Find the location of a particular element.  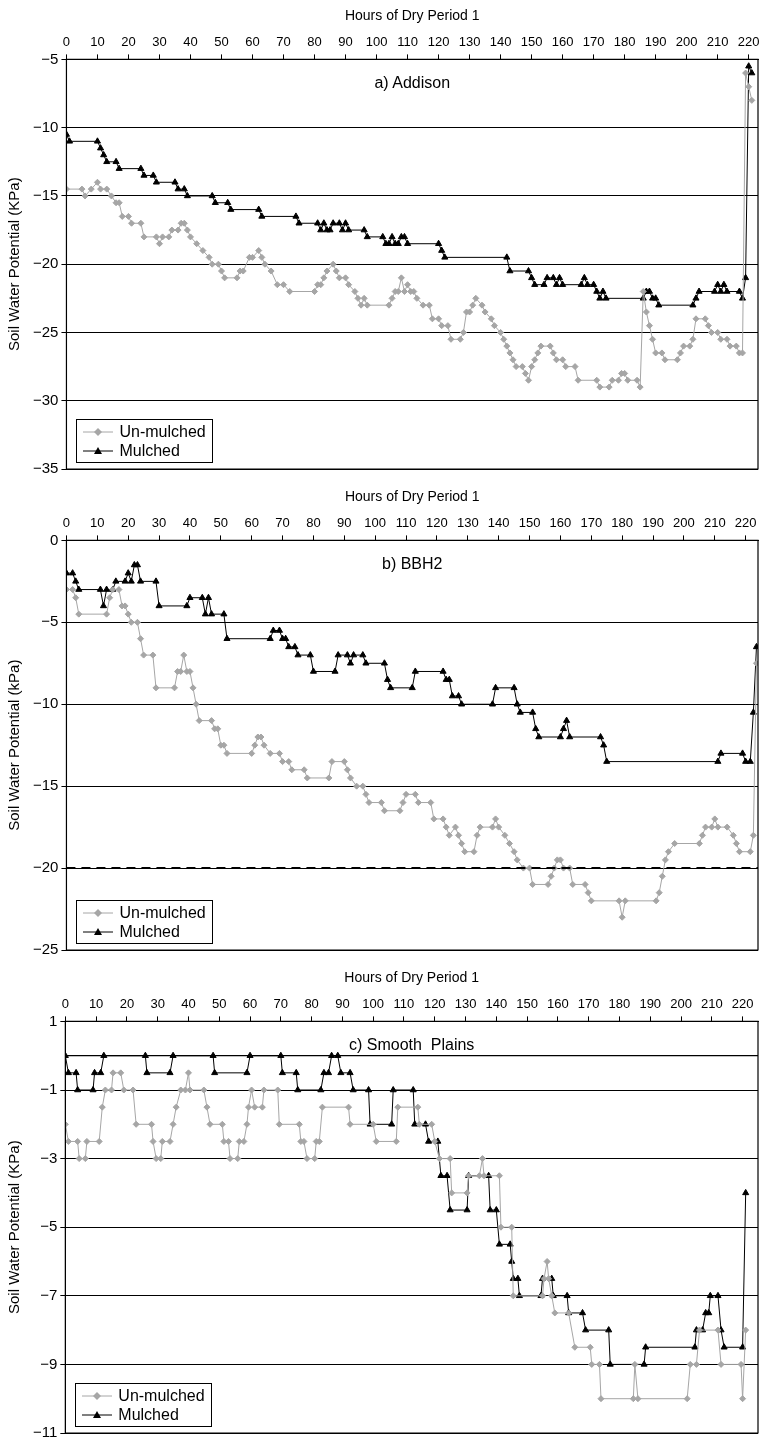

y-tick-label: −1 is located at coordinates (49, 1089).